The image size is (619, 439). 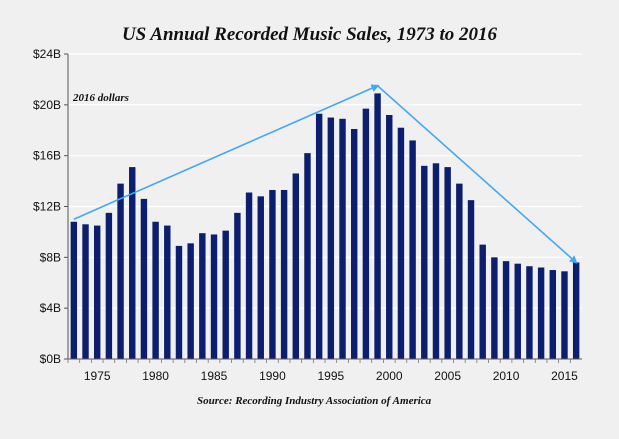 I want to click on y-tick-label: $12B, so click(x=47, y=207).